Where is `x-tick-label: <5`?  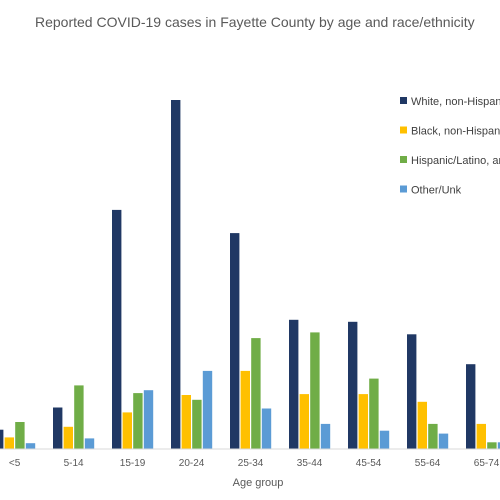 x-tick-label: <5 is located at coordinates (15, 463).